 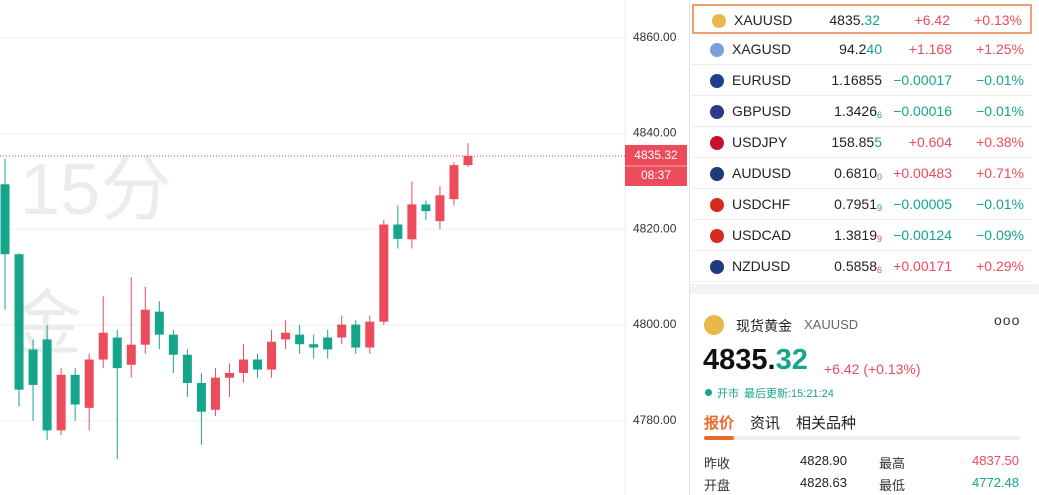 I want to click on price-main: 4835., so click(x=739, y=360).